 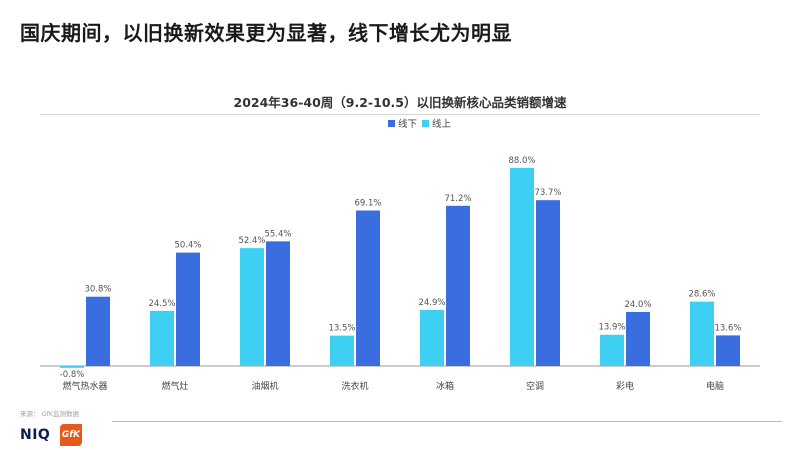 What do you see at coordinates (611, 328) in the screenshot?
I see `data-label-online-6: 13.9%` at bounding box center [611, 328].